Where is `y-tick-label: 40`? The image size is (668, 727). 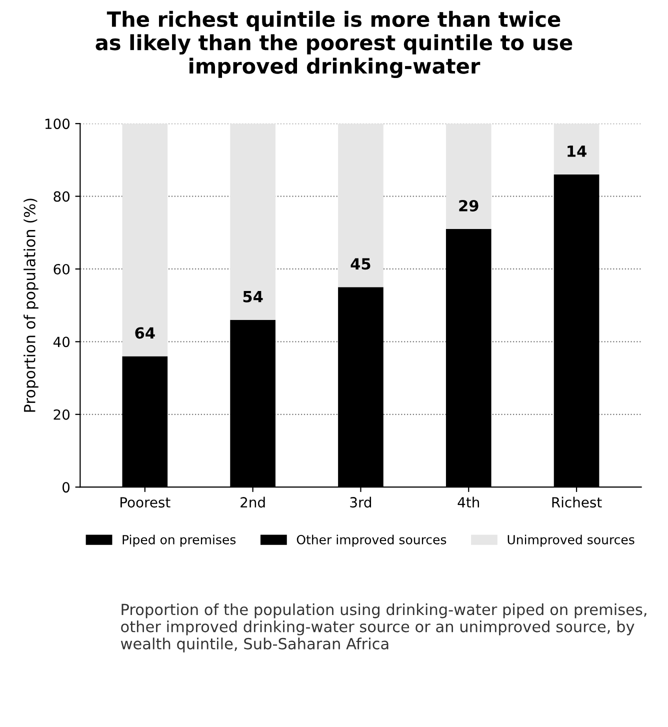
y-tick-label: 40 is located at coordinates (61, 342).